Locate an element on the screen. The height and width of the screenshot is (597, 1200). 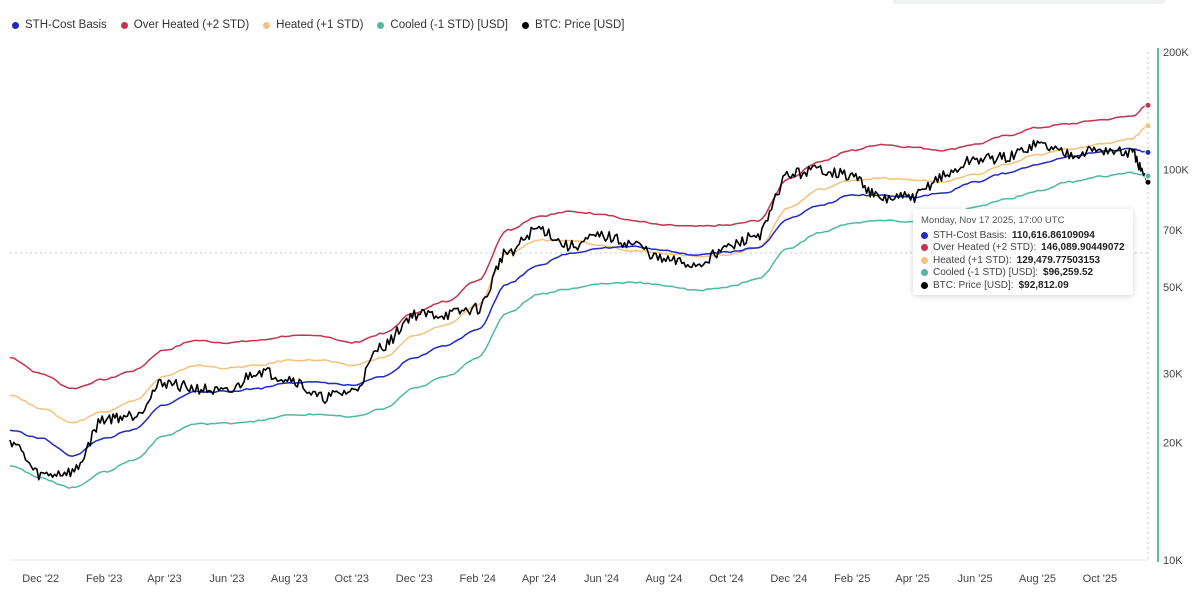
tooltip-row-label: Over Heated (+2 STD): is located at coordinates (985, 248).